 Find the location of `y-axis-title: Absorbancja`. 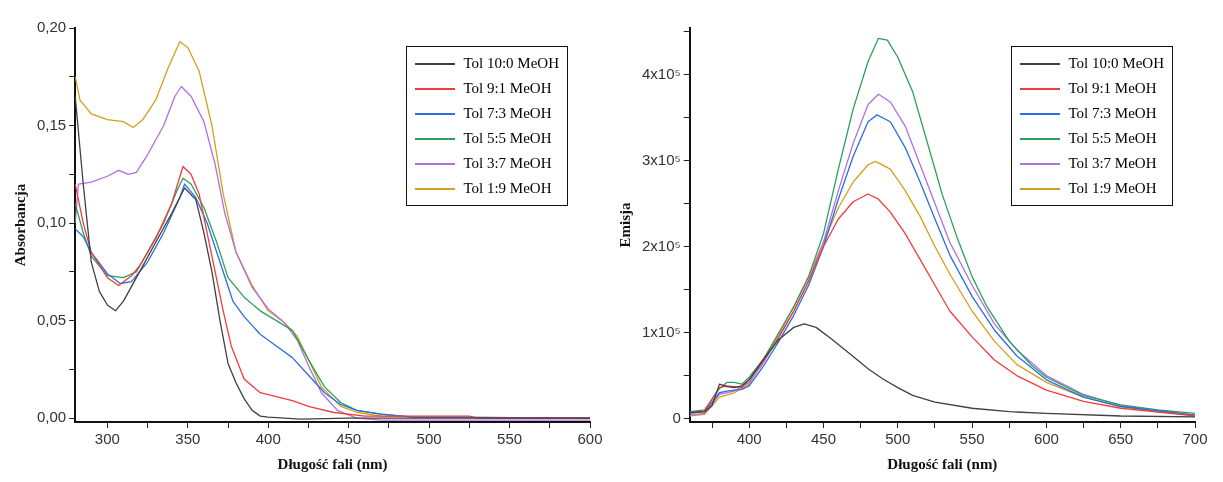

y-axis-title: Absorbancja is located at coordinates (19, 225).